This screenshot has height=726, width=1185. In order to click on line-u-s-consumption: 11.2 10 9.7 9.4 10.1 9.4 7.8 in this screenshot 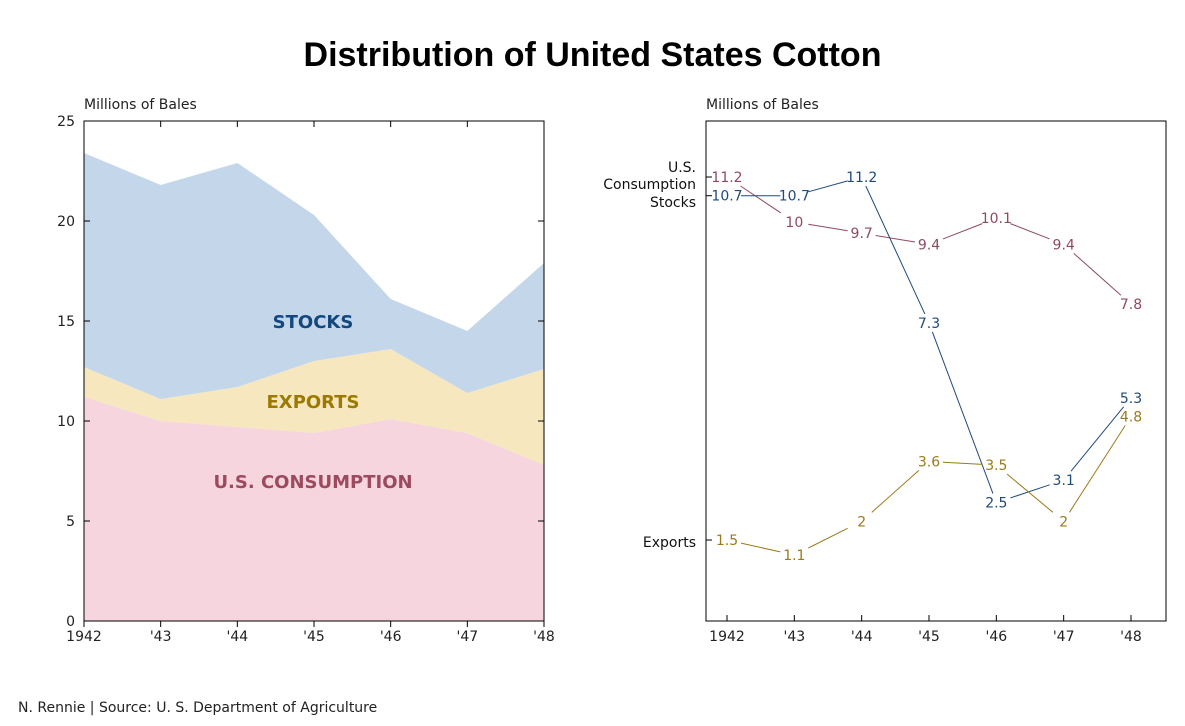, I will do `click(926, 241)`.